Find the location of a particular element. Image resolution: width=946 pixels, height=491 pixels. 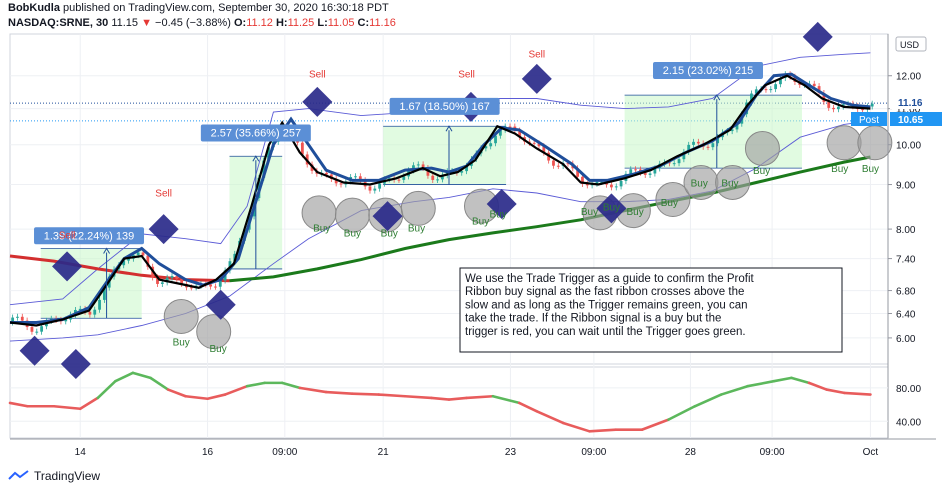

tradingview-brand: TradingView is located at coordinates (54, 476).